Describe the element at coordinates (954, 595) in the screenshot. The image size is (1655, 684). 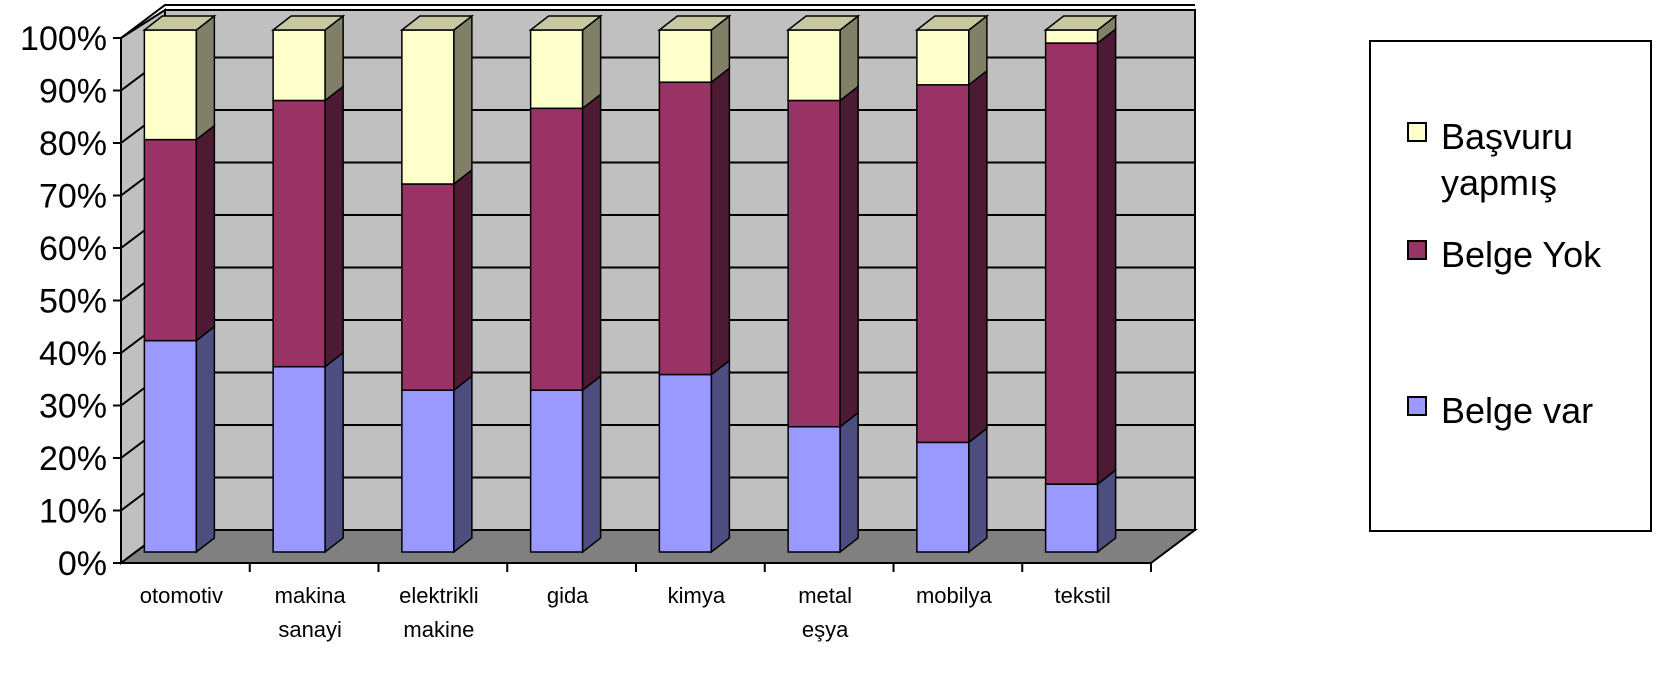
I see `x-tick-label-6: mobilya` at that location.